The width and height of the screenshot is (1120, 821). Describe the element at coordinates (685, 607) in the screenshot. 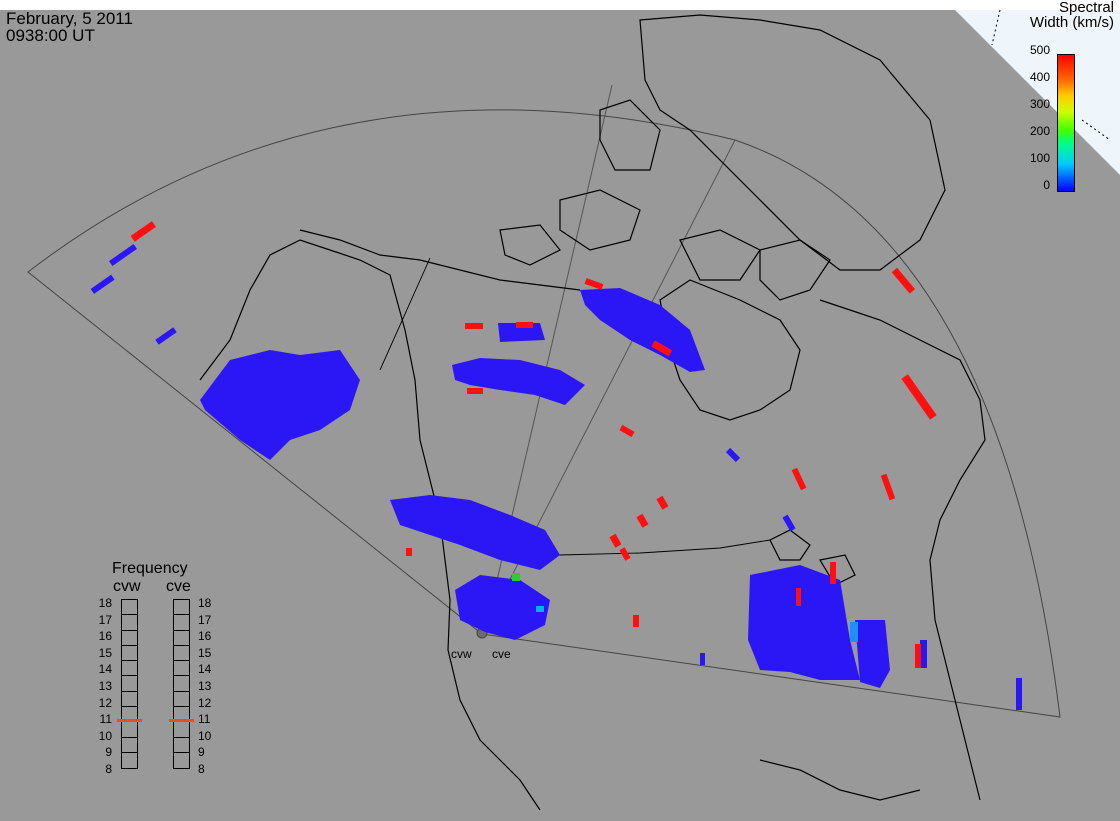

I see `backscatter-mid-width` at that location.